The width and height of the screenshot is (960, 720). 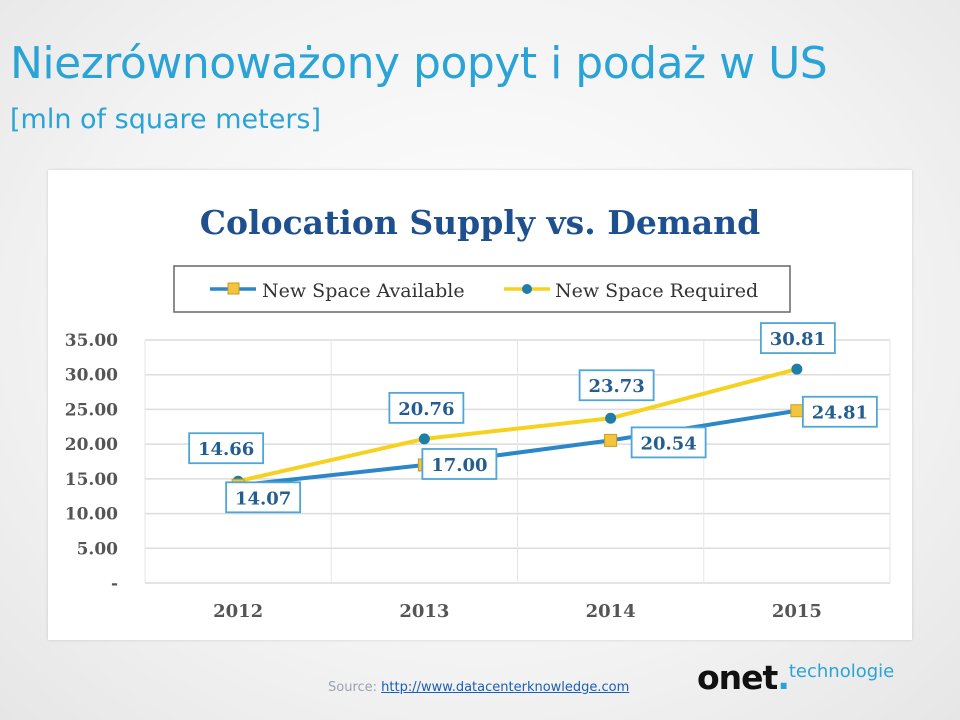 I want to click on data-label: 20.76, so click(x=426, y=409).